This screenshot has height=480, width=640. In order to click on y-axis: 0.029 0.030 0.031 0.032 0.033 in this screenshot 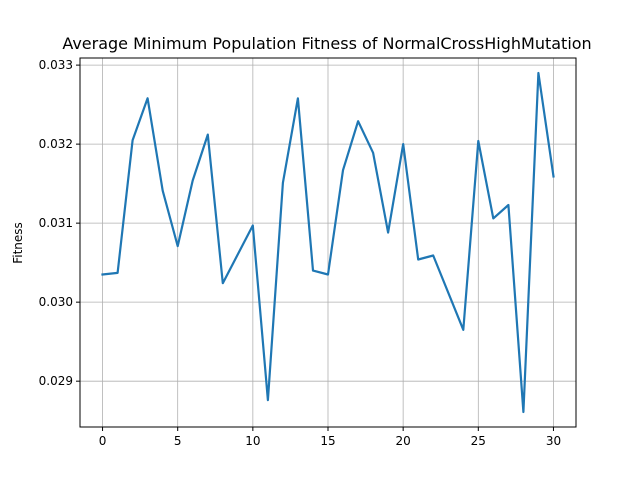, I will do `click(59, 223)`.